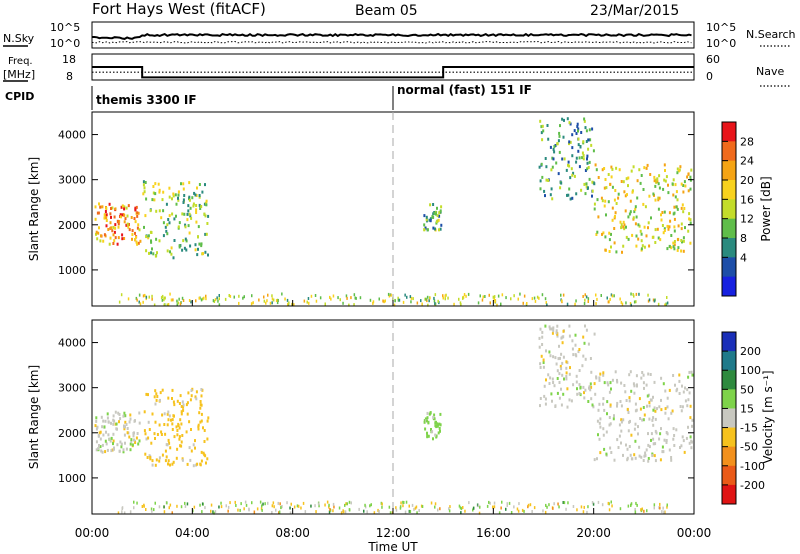 This screenshot has height=554, width=800. What do you see at coordinates (393, 299) in the screenshot?
I see `power-ground-scatter` at bounding box center [393, 299].